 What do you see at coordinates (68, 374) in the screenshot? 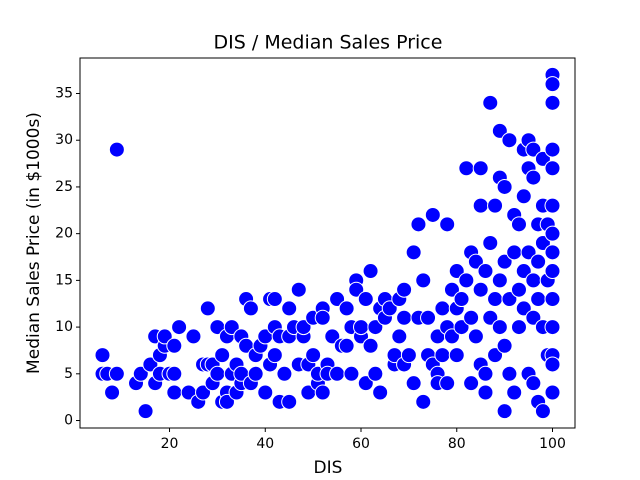
I see `y-tick-label: 5` at bounding box center [68, 374].